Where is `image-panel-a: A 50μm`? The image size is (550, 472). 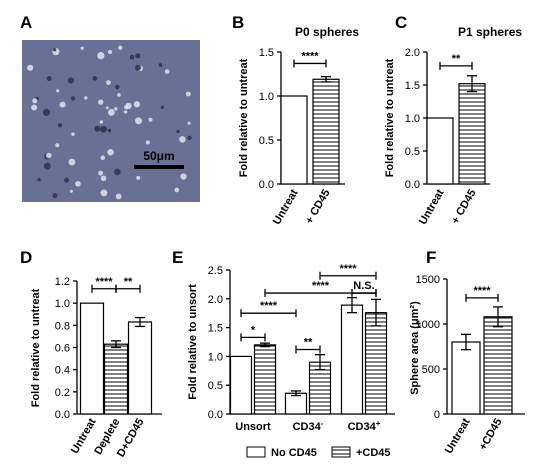
image-panel-a: A 50μm is located at coordinates (110, 107).